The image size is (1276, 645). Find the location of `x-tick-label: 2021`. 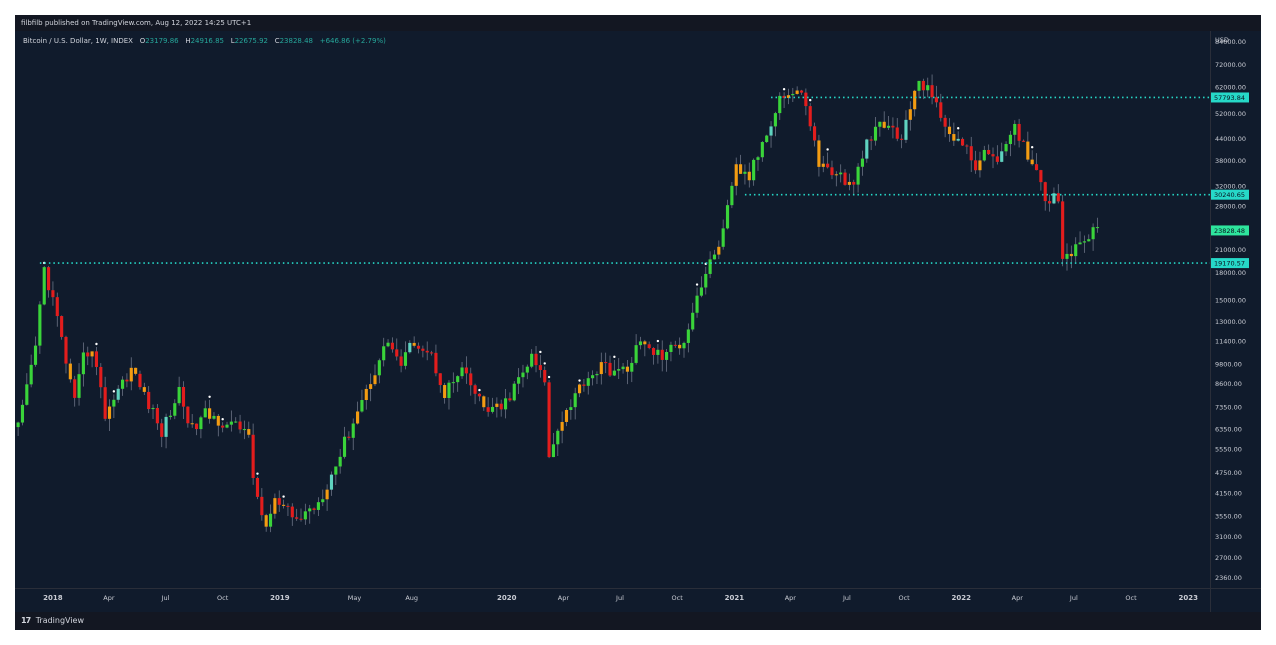

x-tick-label: 2021 is located at coordinates (735, 598).